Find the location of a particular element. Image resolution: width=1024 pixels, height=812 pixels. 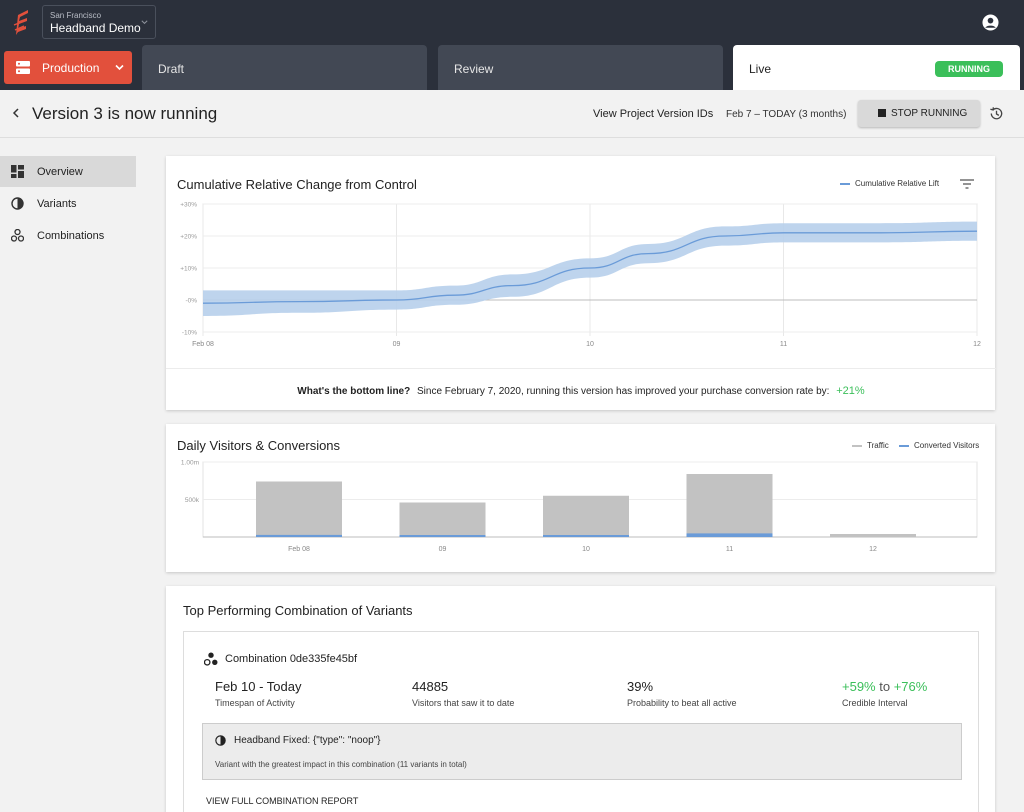

card-title: Daily Visitors & Conversions is located at coordinates (259, 445).